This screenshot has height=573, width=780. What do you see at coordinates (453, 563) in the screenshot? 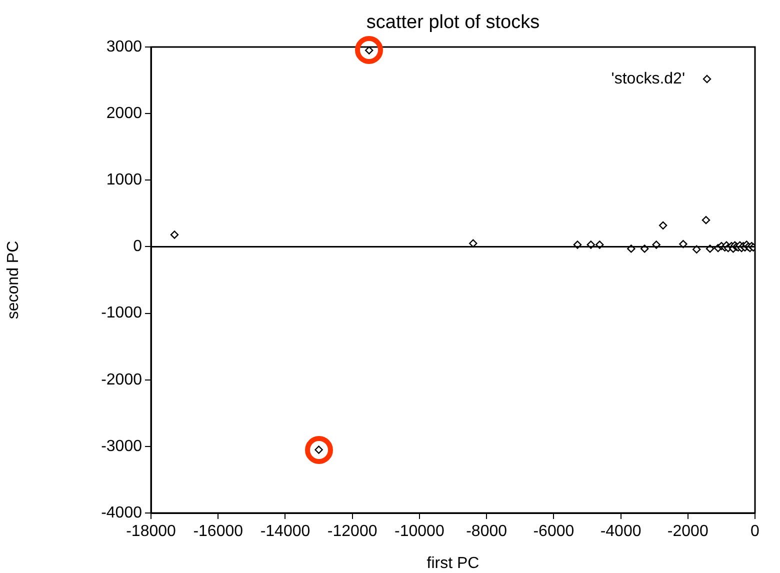
I see `x-axis-title: first PC` at bounding box center [453, 563].